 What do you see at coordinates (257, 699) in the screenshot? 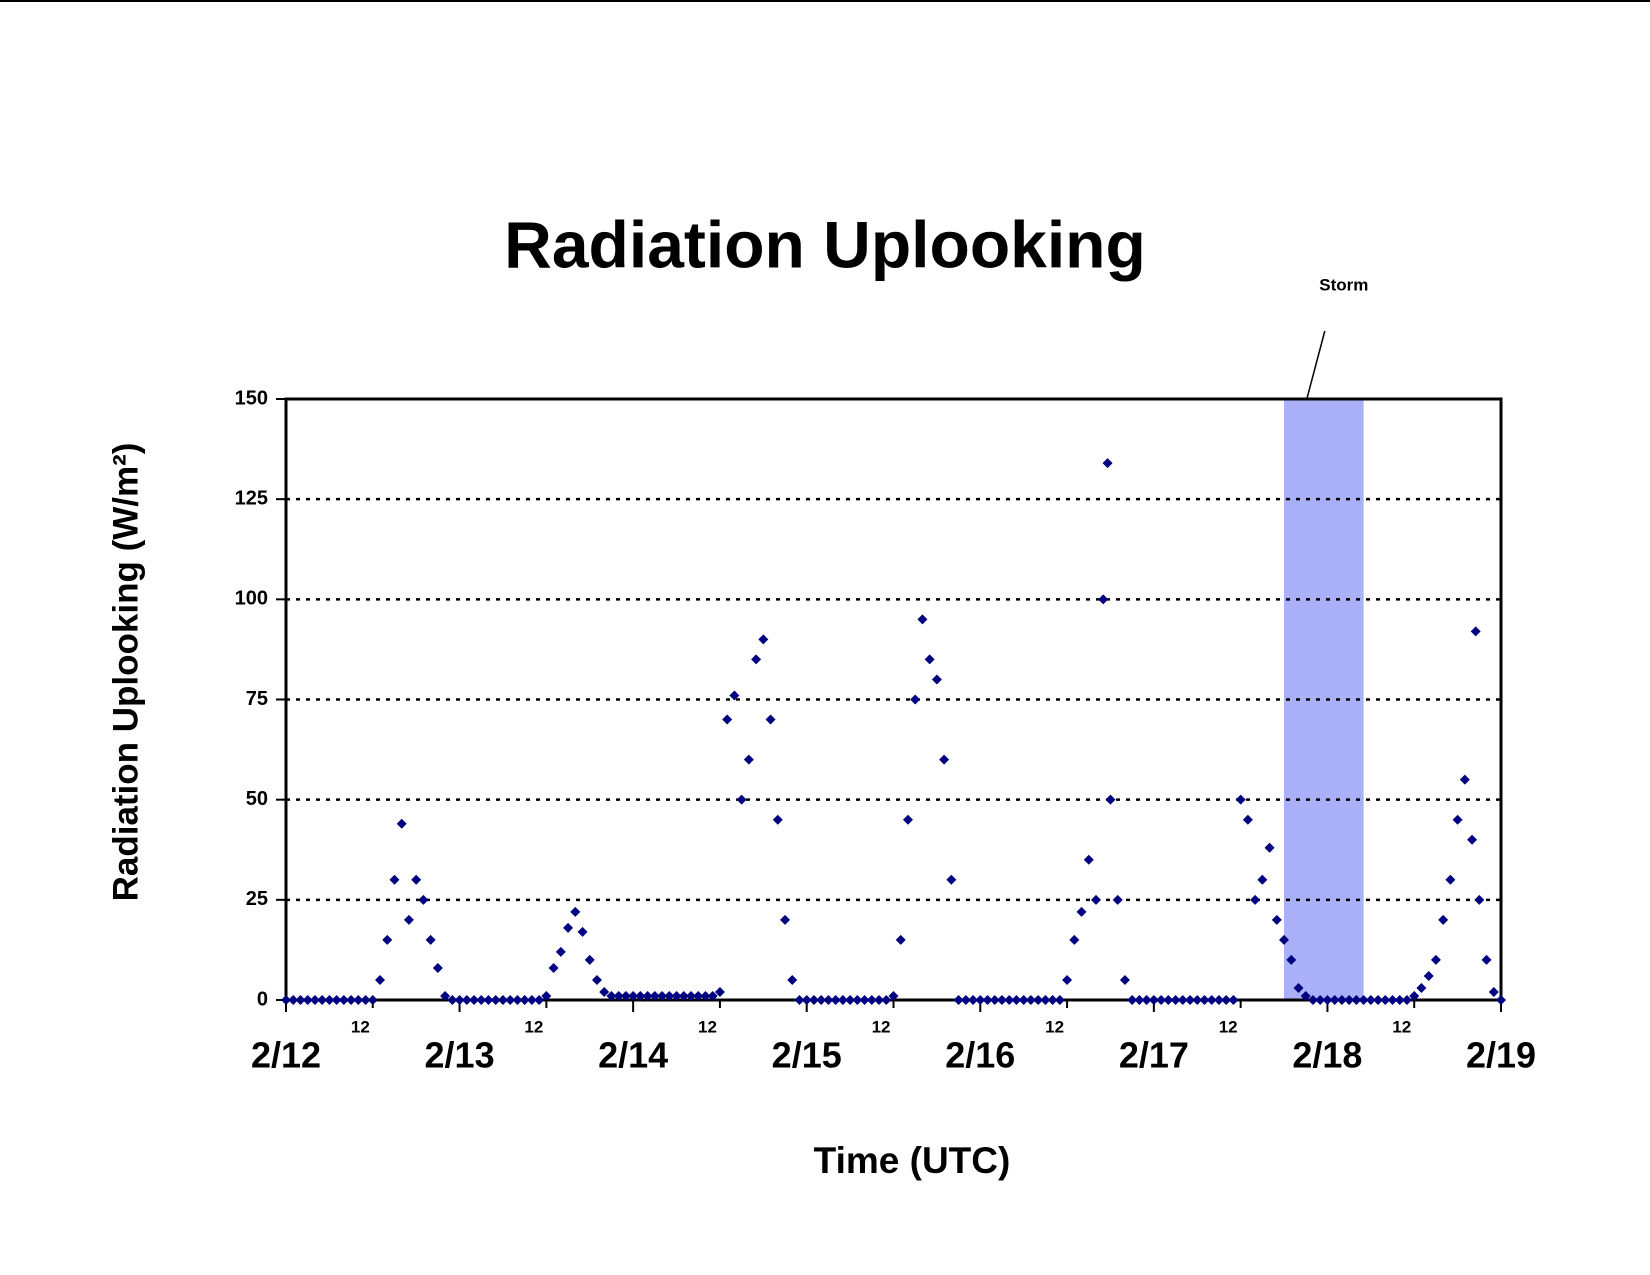
I see `y-tick-label: 75` at bounding box center [257, 699].